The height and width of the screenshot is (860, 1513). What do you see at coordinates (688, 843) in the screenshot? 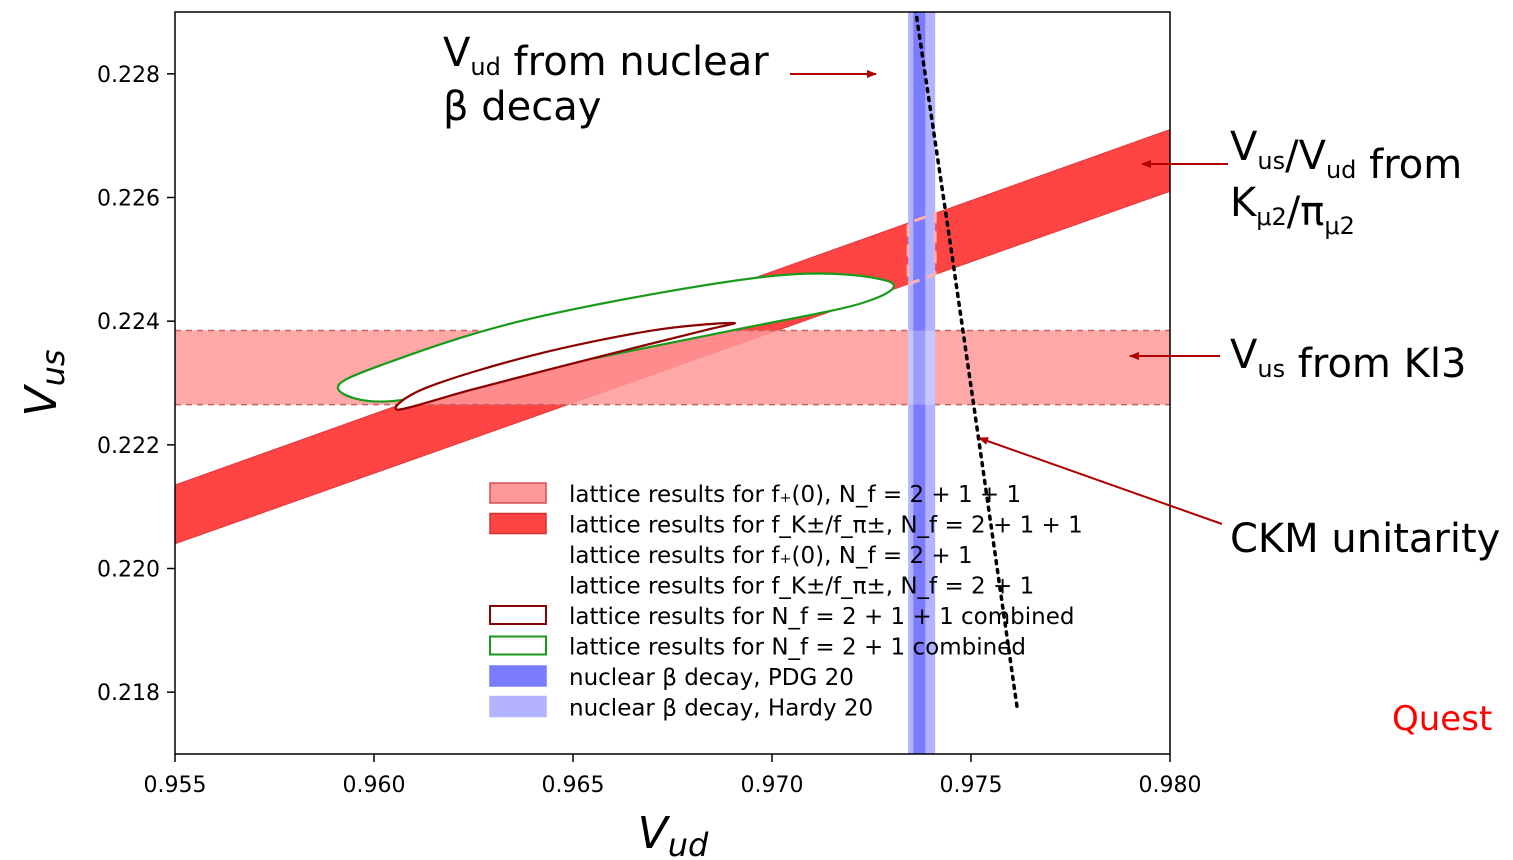
I see `x-axis-label-sub: ud` at bounding box center [688, 843].